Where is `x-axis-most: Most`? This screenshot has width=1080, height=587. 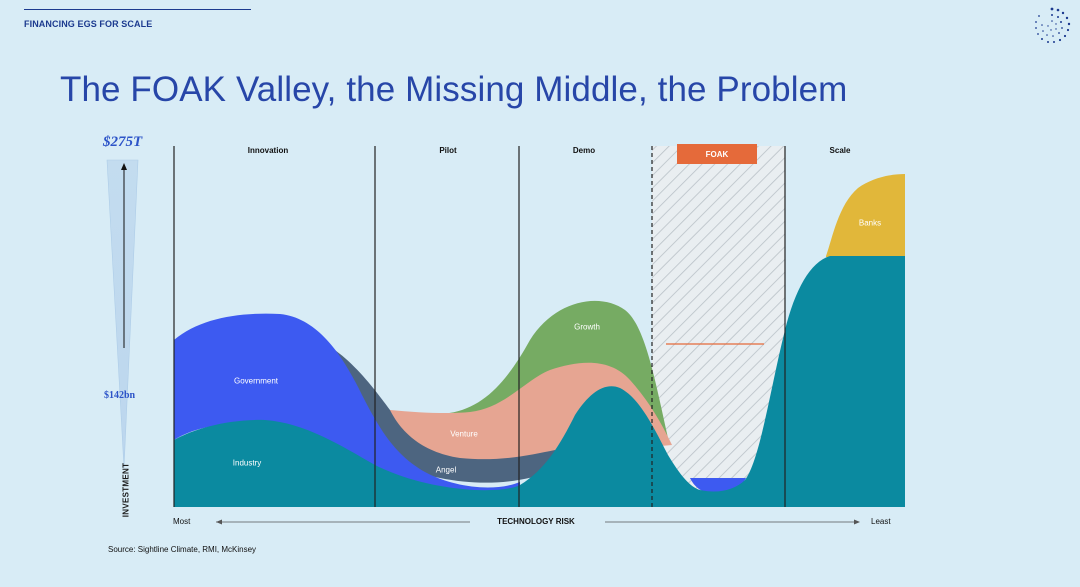
x-axis-most: Most is located at coordinates (182, 521).